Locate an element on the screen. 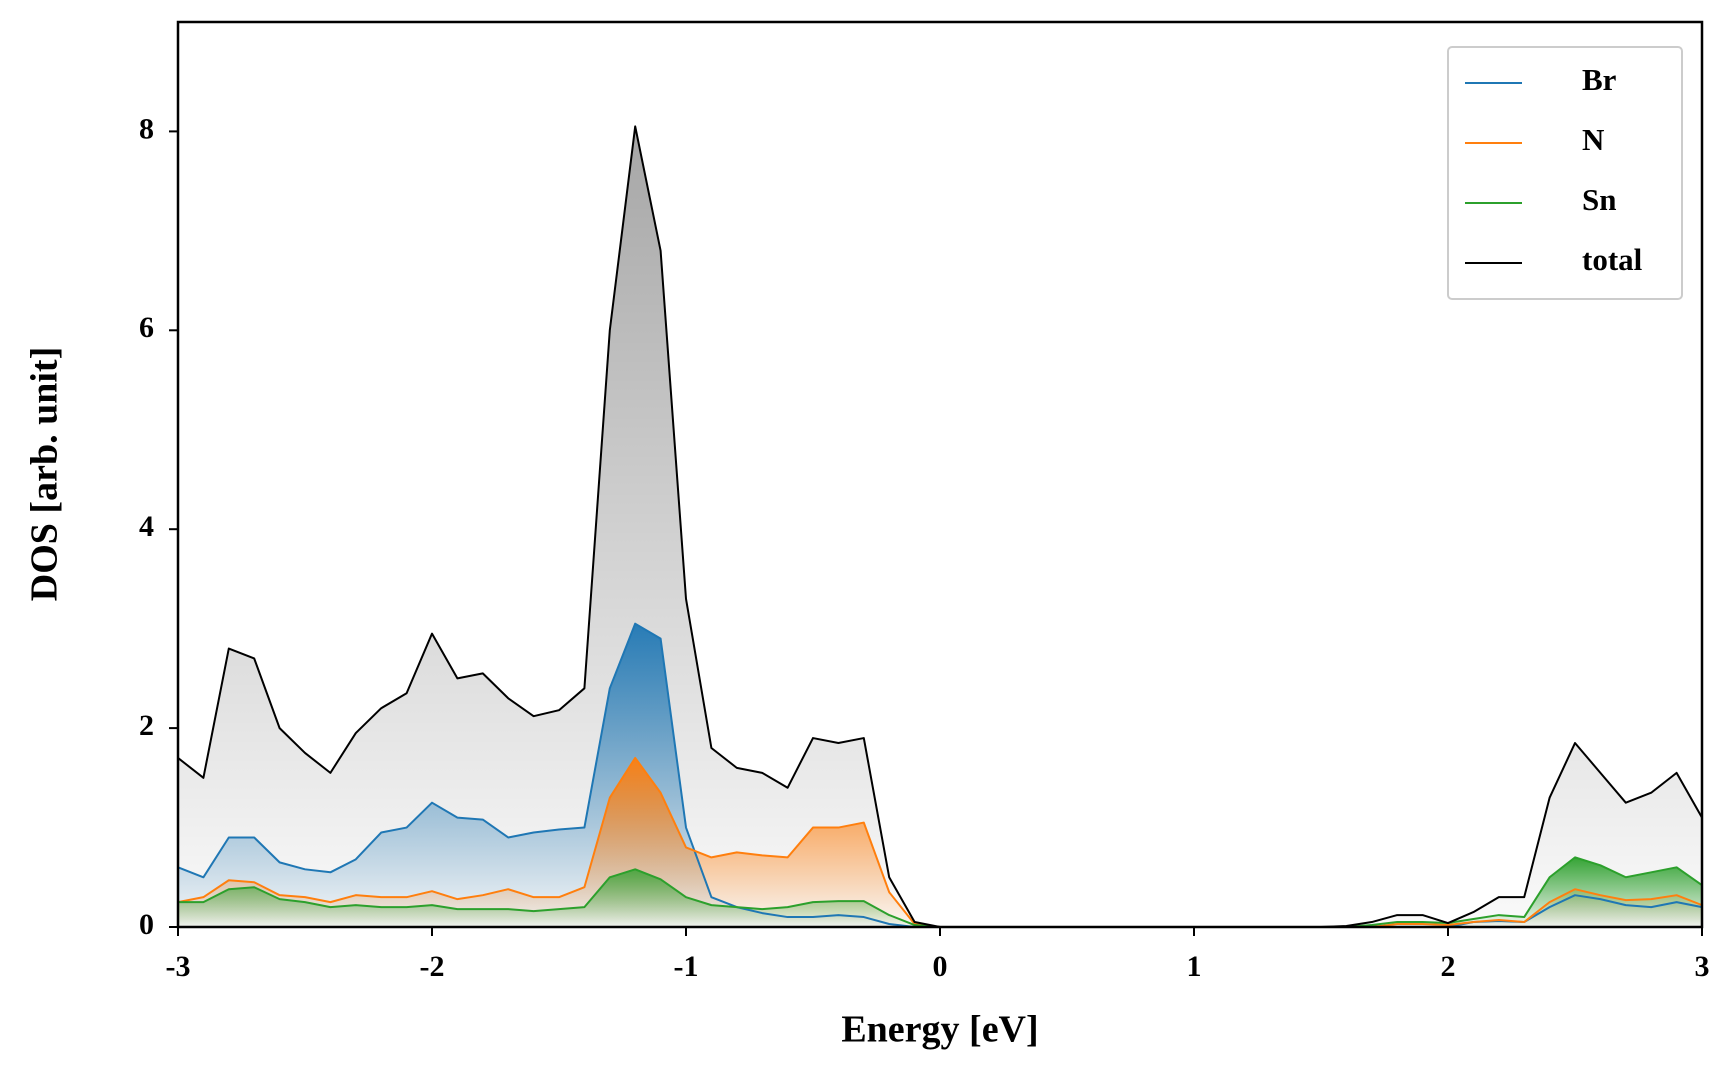 This screenshot has width=1728, height=1080. legend: Br N Sn total is located at coordinates (1565, 173).